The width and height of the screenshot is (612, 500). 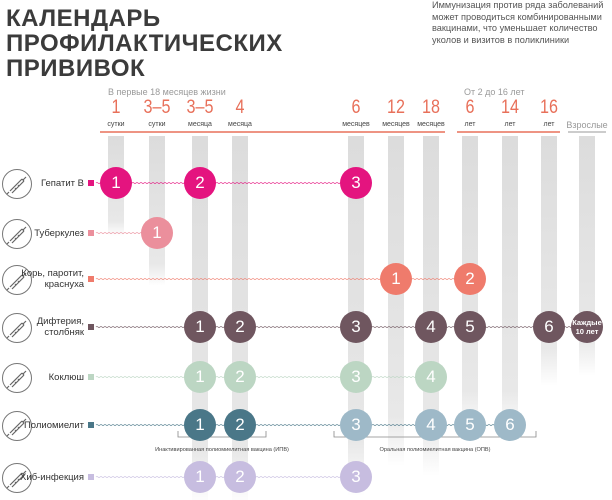 What do you see at coordinates (587, 125) in the screenshot?
I see `adult-column-label: Взрослые` at bounding box center [587, 125].